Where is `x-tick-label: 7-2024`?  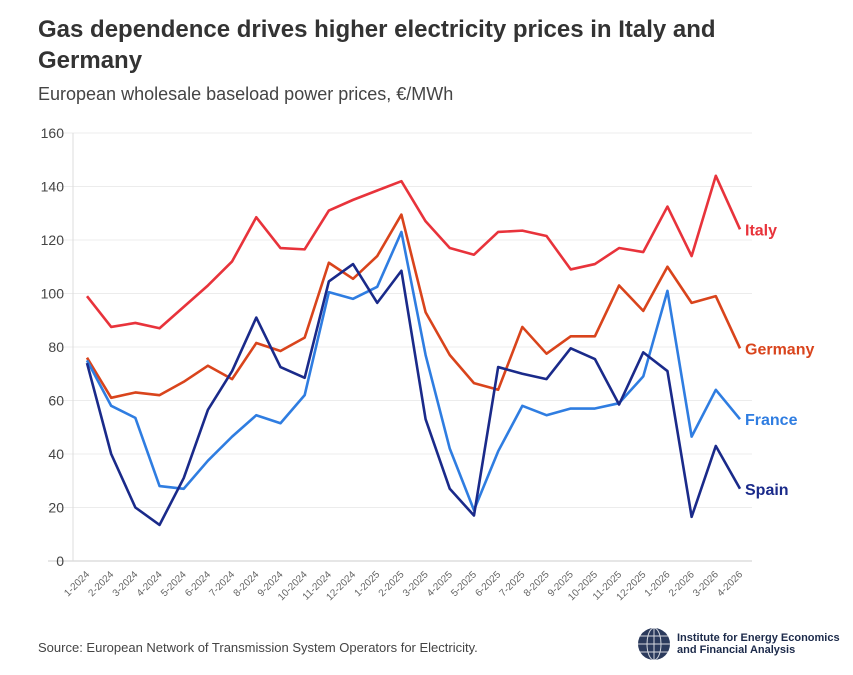 x-tick-label: 7-2024 is located at coordinates (222, 584).